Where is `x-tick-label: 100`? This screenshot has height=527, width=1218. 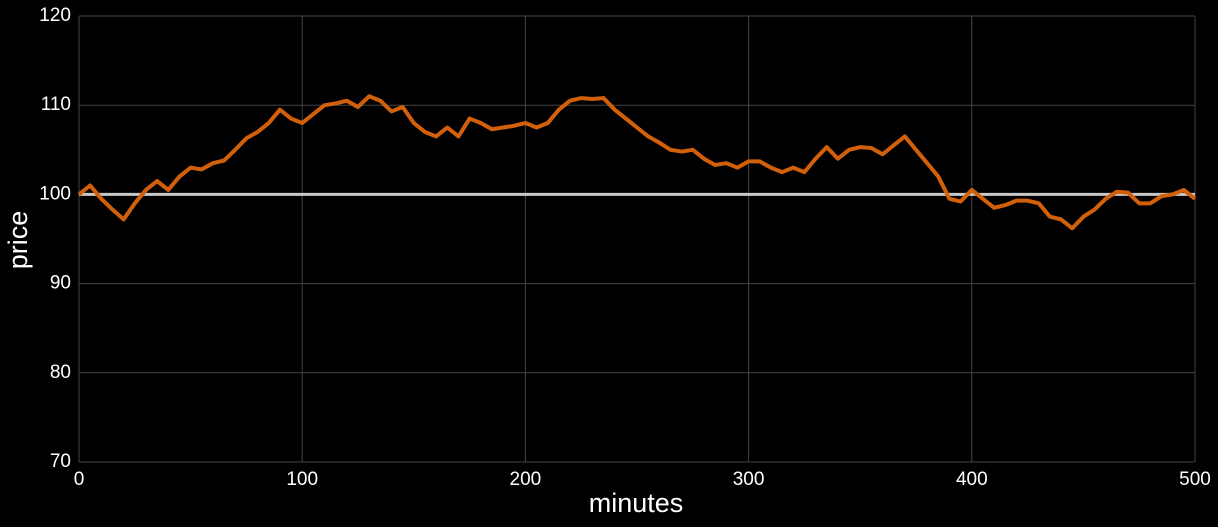
x-tick-label: 100 is located at coordinates (302, 479).